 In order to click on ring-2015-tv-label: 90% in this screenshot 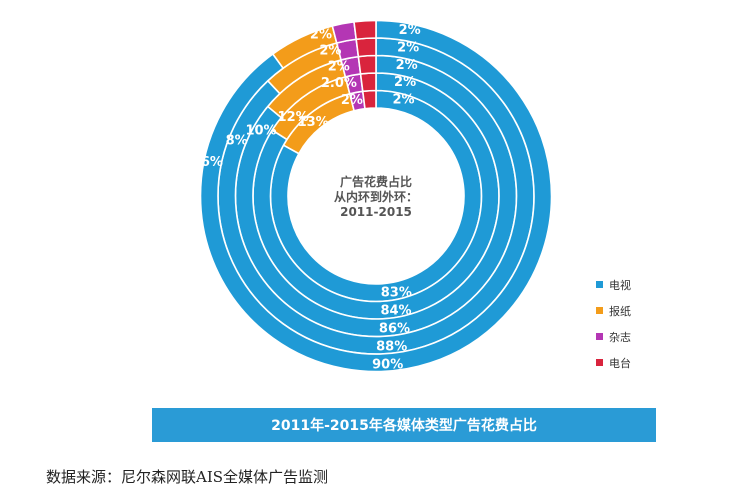, I will do `click(387, 364)`.